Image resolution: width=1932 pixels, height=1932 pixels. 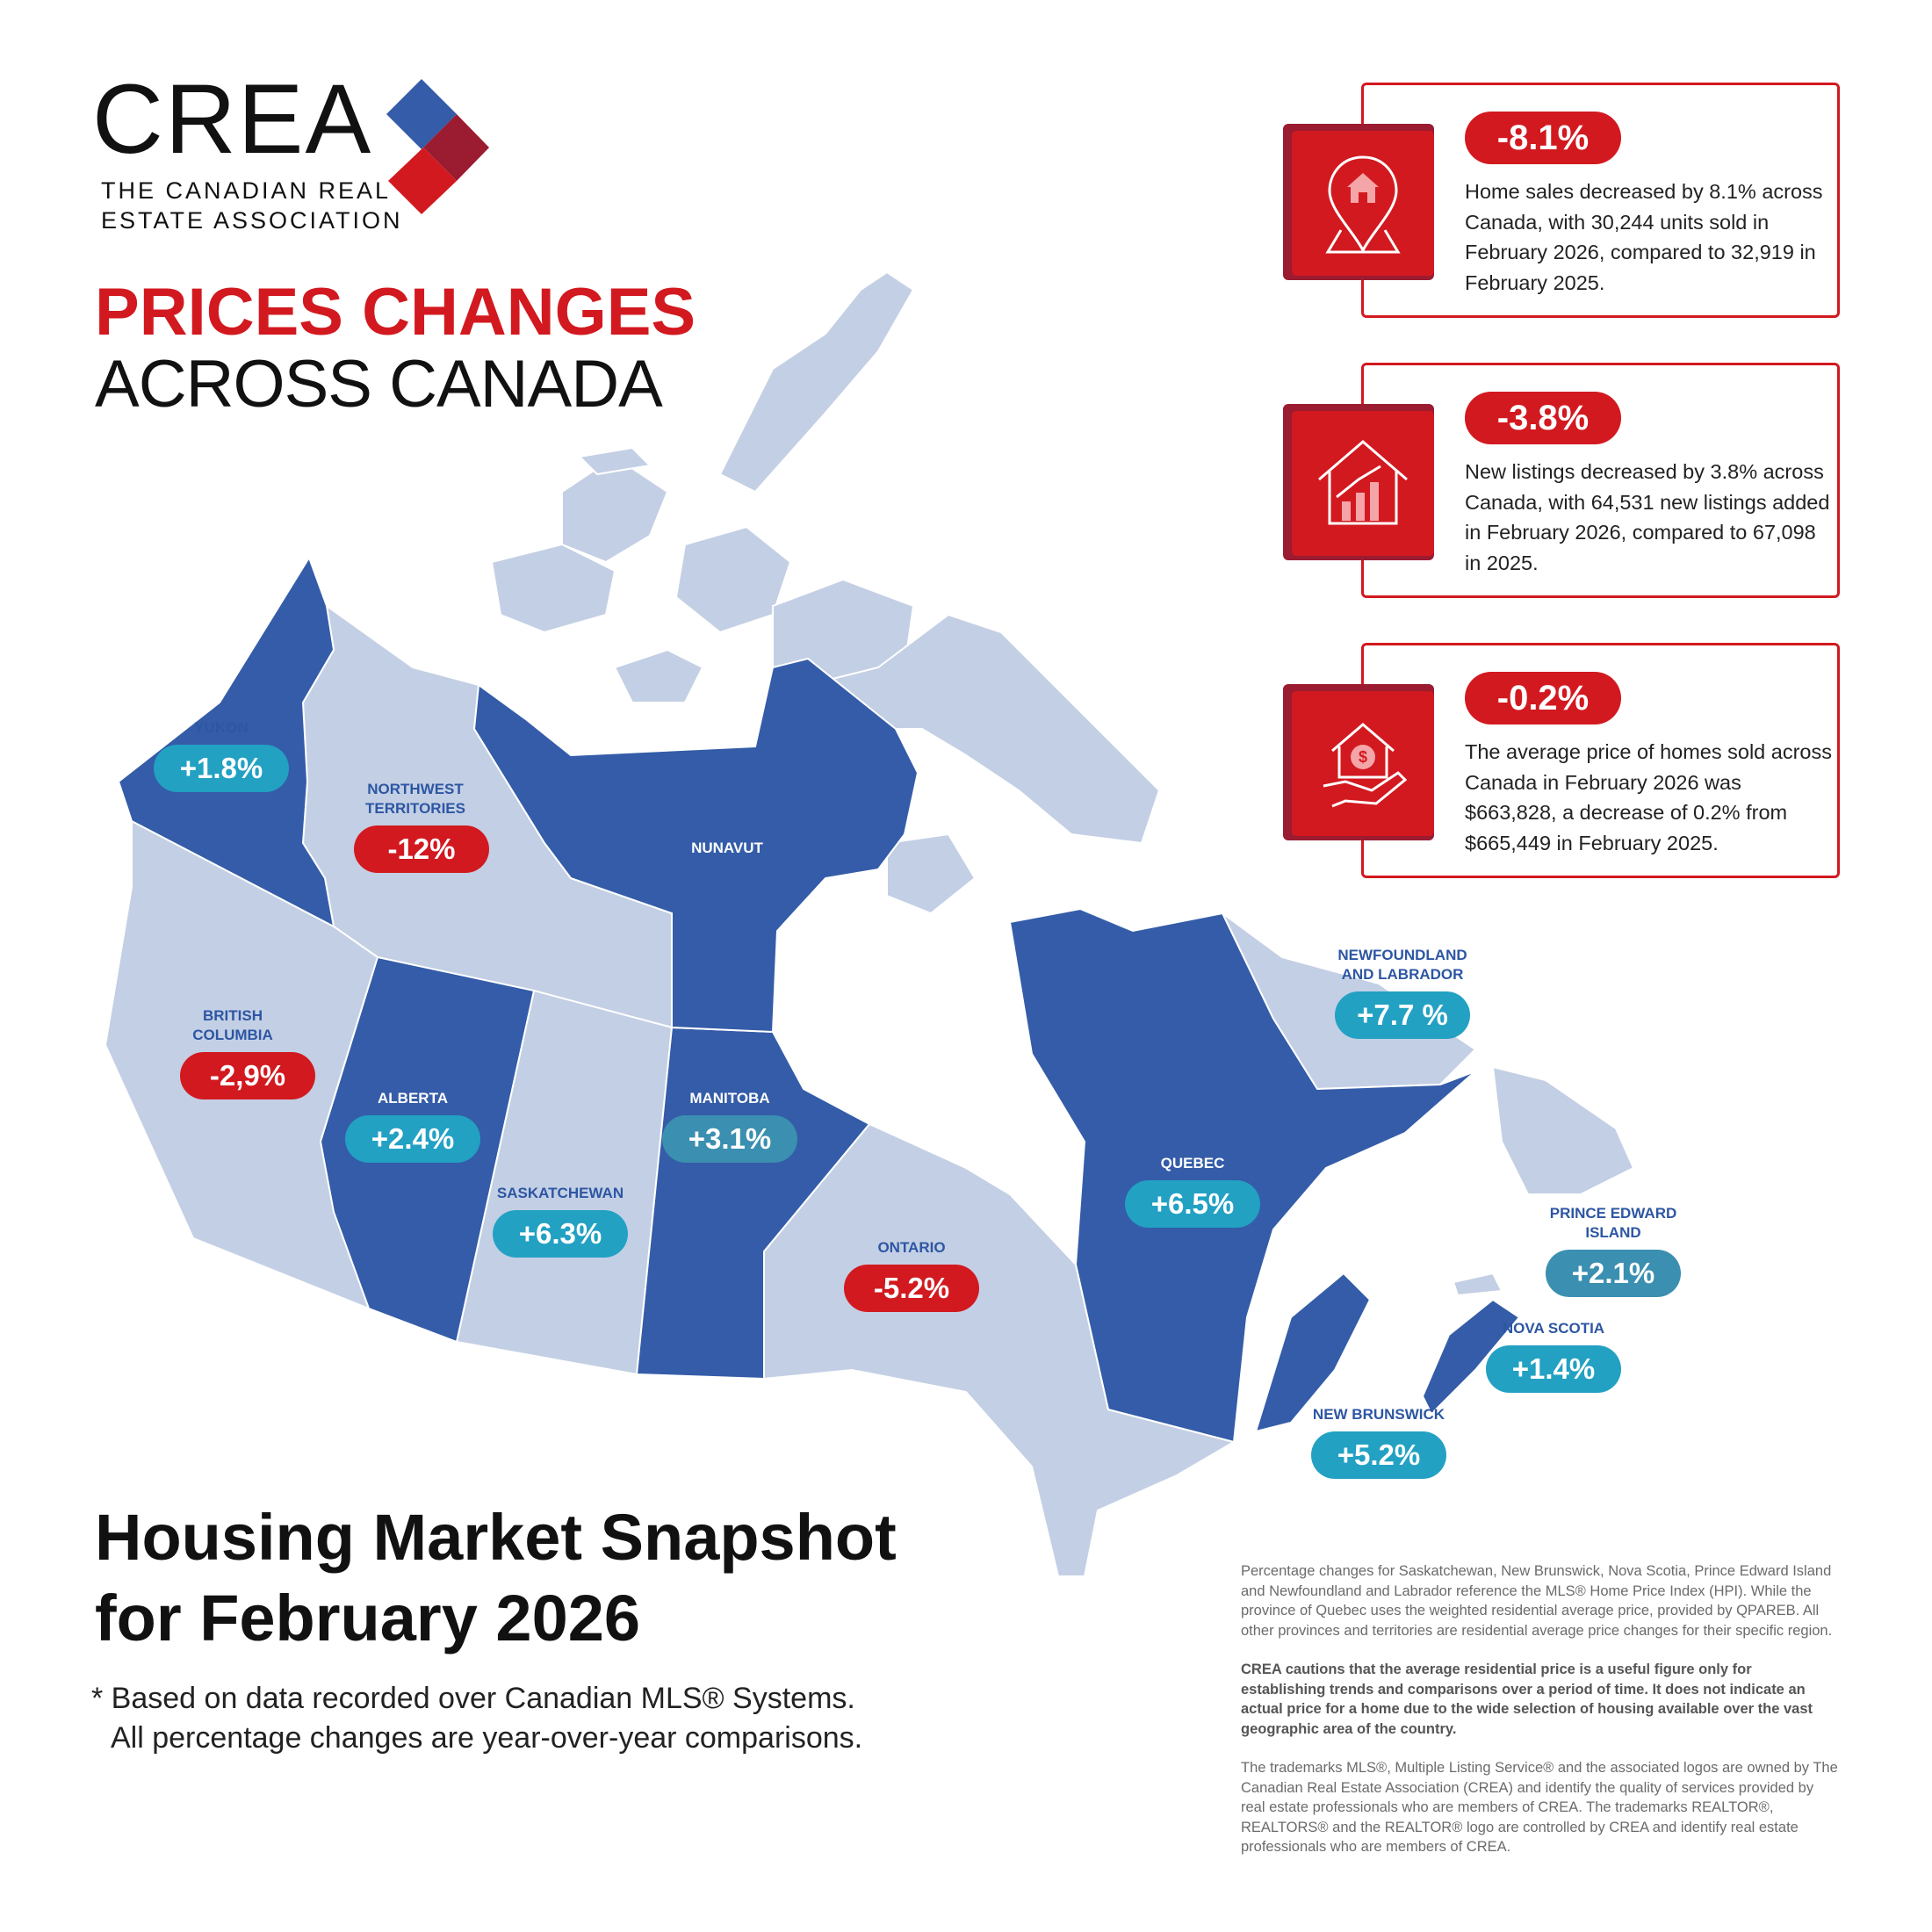 What do you see at coordinates (912, 1288) in the screenshot?
I see `region-value-pill: -5.2%` at bounding box center [912, 1288].